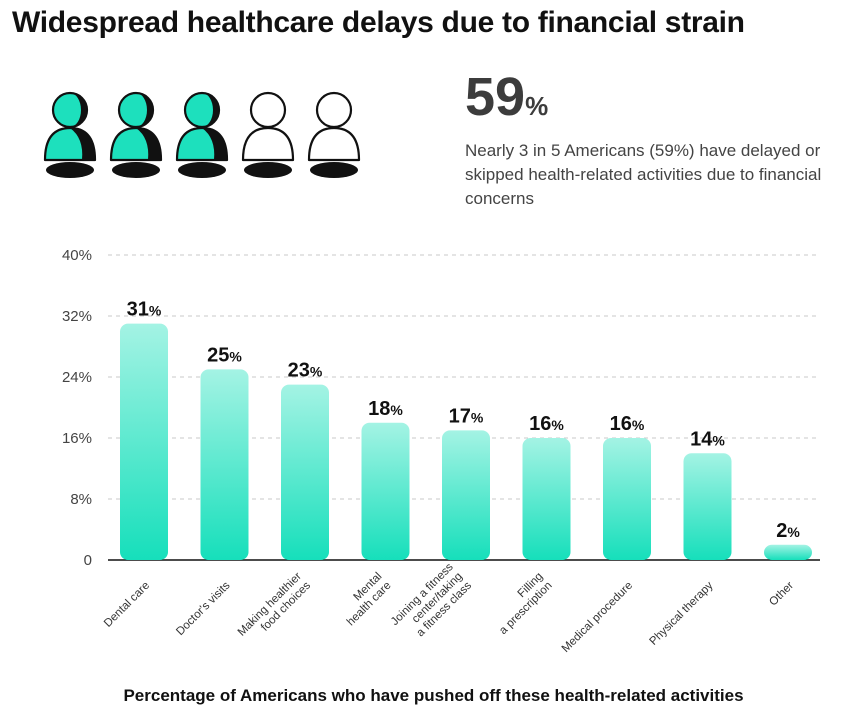  Describe the element at coordinates (144, 310) in the screenshot. I see `bar-value-label: 31%` at that location.